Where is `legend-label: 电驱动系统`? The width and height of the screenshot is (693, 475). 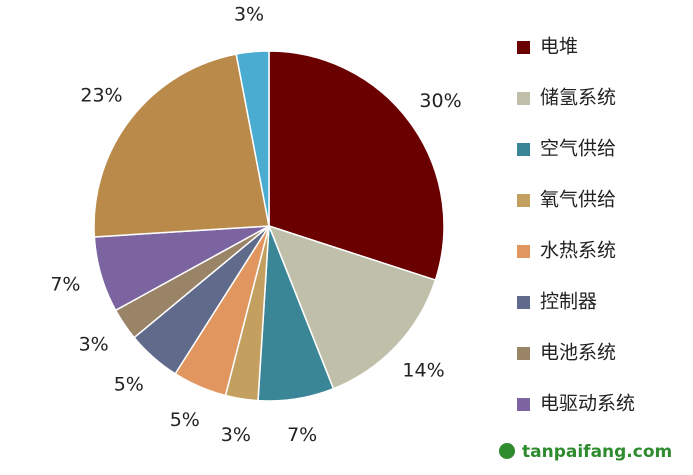 legend-label: 电驱动系统 is located at coordinates (587, 404).